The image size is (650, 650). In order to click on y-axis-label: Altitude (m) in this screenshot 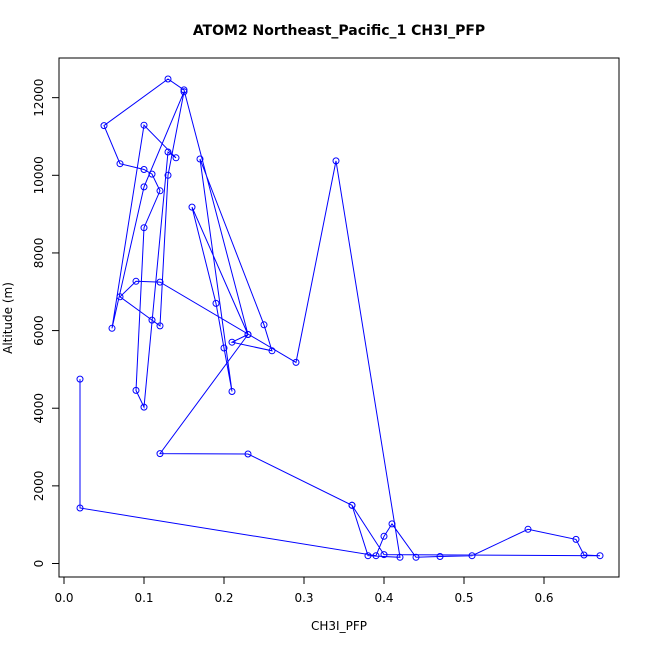, I will do `click(8, 318)`.